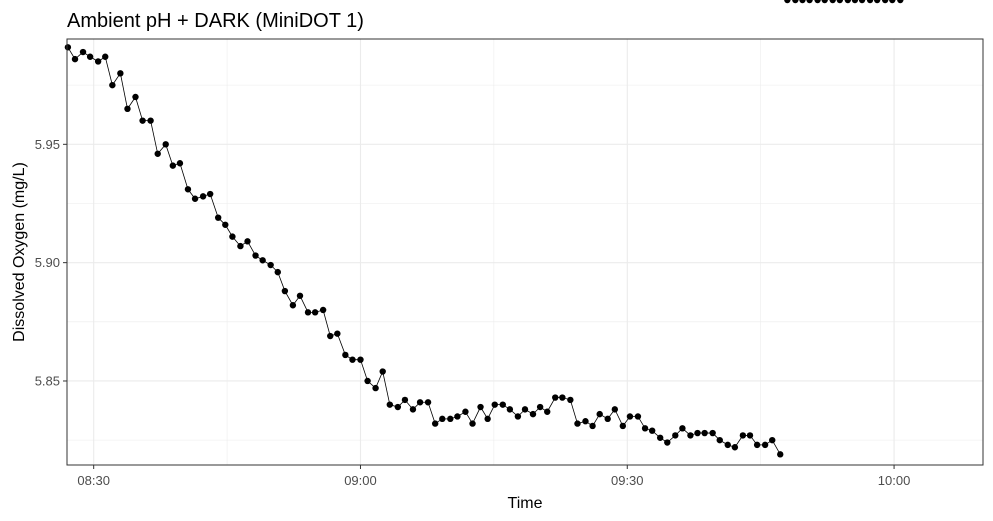  Describe the element at coordinates (894, 480) in the screenshot. I see `x-tick-label: 10:00` at that location.